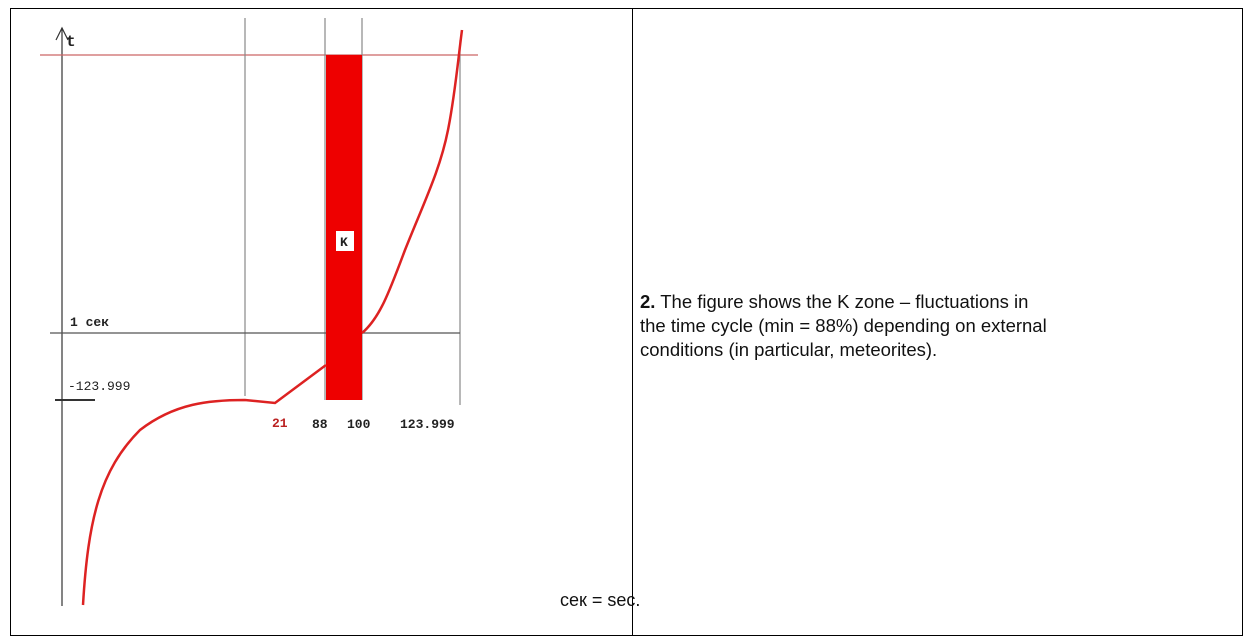 Image resolution: width=1252 pixels, height=641 pixels. What do you see at coordinates (62, 33) in the screenshot?
I see `axis-arrow` at bounding box center [62, 33].